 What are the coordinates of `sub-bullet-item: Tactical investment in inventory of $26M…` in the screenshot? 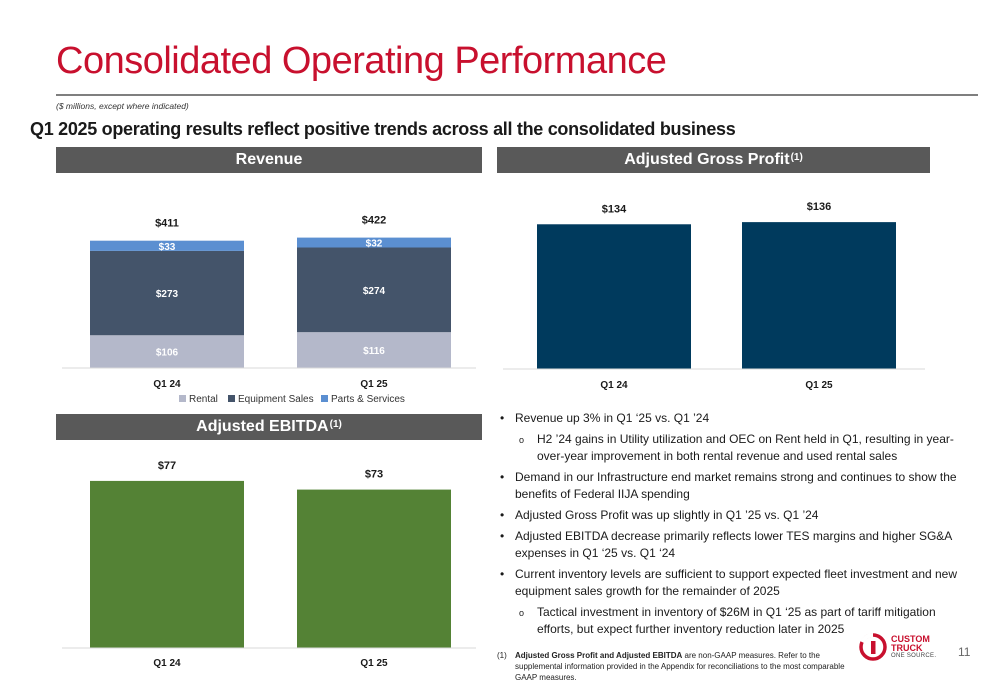 It's located at (732, 621).